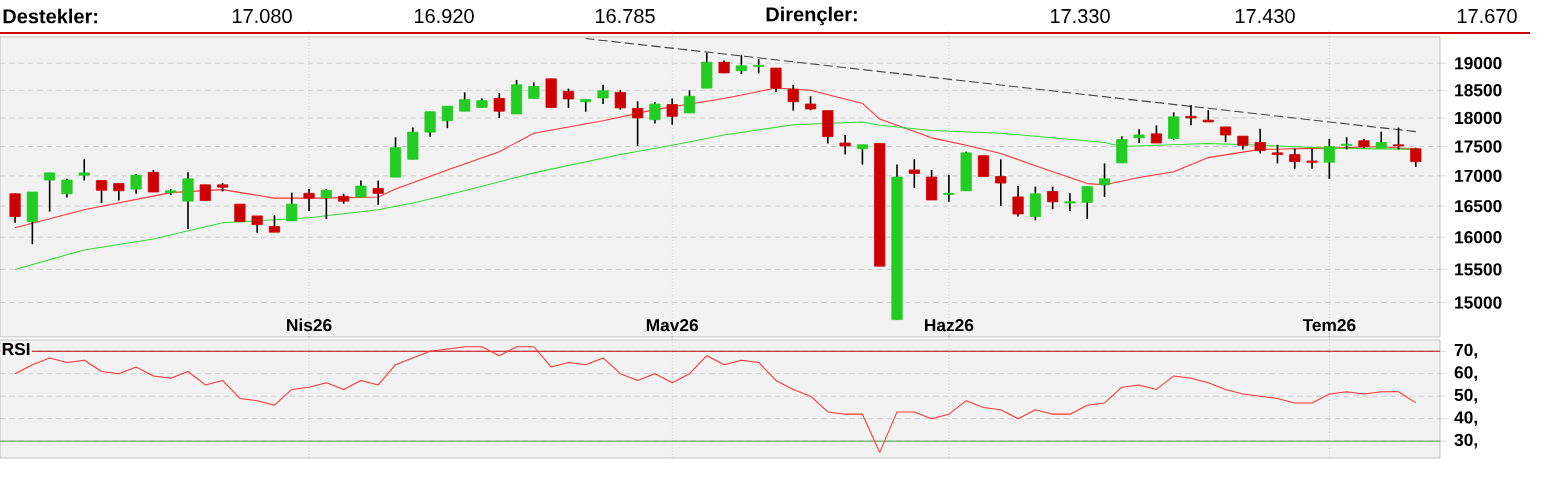 The image size is (1544, 488). I want to click on y-tick-label: 16000, so click(1478, 237).